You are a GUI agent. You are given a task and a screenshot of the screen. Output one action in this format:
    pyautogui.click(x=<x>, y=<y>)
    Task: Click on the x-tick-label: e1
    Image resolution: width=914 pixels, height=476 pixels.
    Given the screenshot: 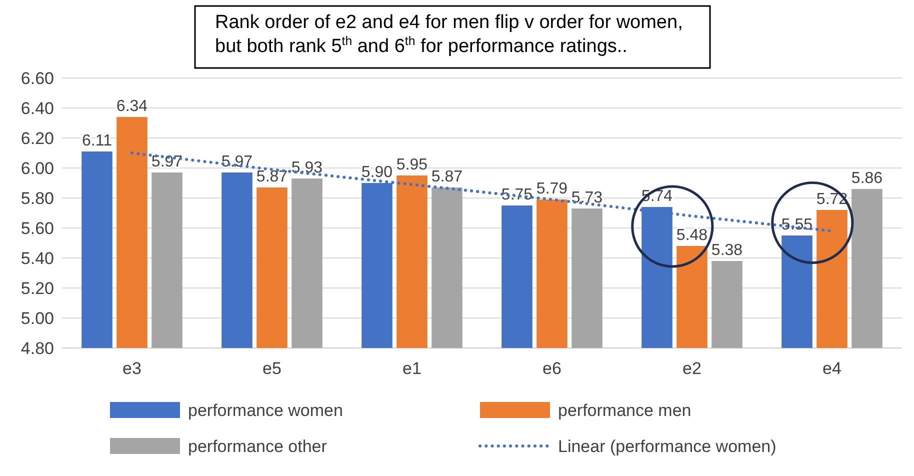 What is the action you would take?
    pyautogui.click(x=412, y=368)
    